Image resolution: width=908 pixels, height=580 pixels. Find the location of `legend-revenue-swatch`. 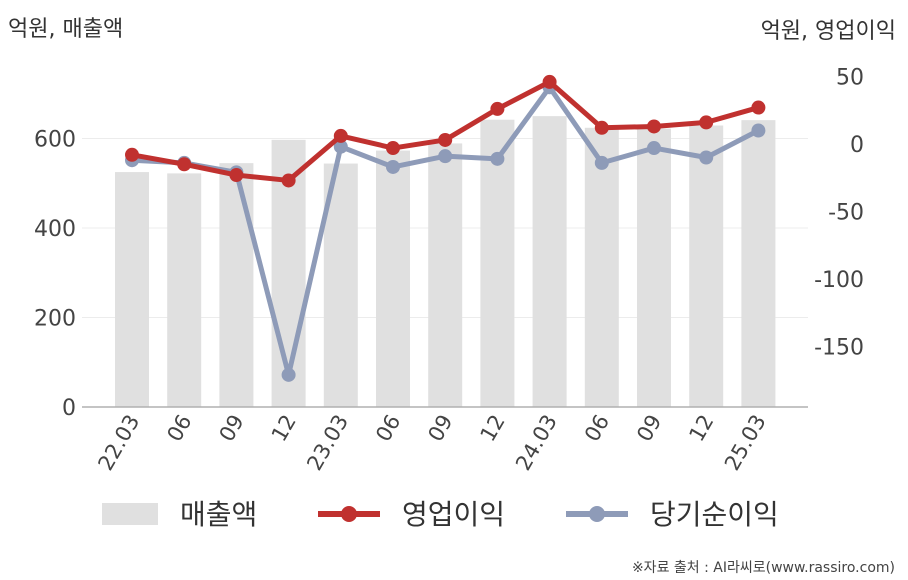

legend-revenue-swatch is located at coordinates (130, 514).